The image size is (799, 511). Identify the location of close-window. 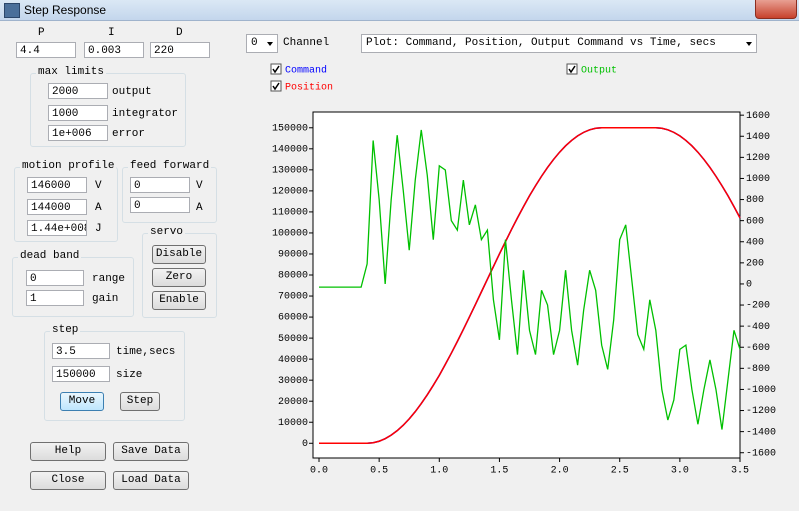
(776, 9).